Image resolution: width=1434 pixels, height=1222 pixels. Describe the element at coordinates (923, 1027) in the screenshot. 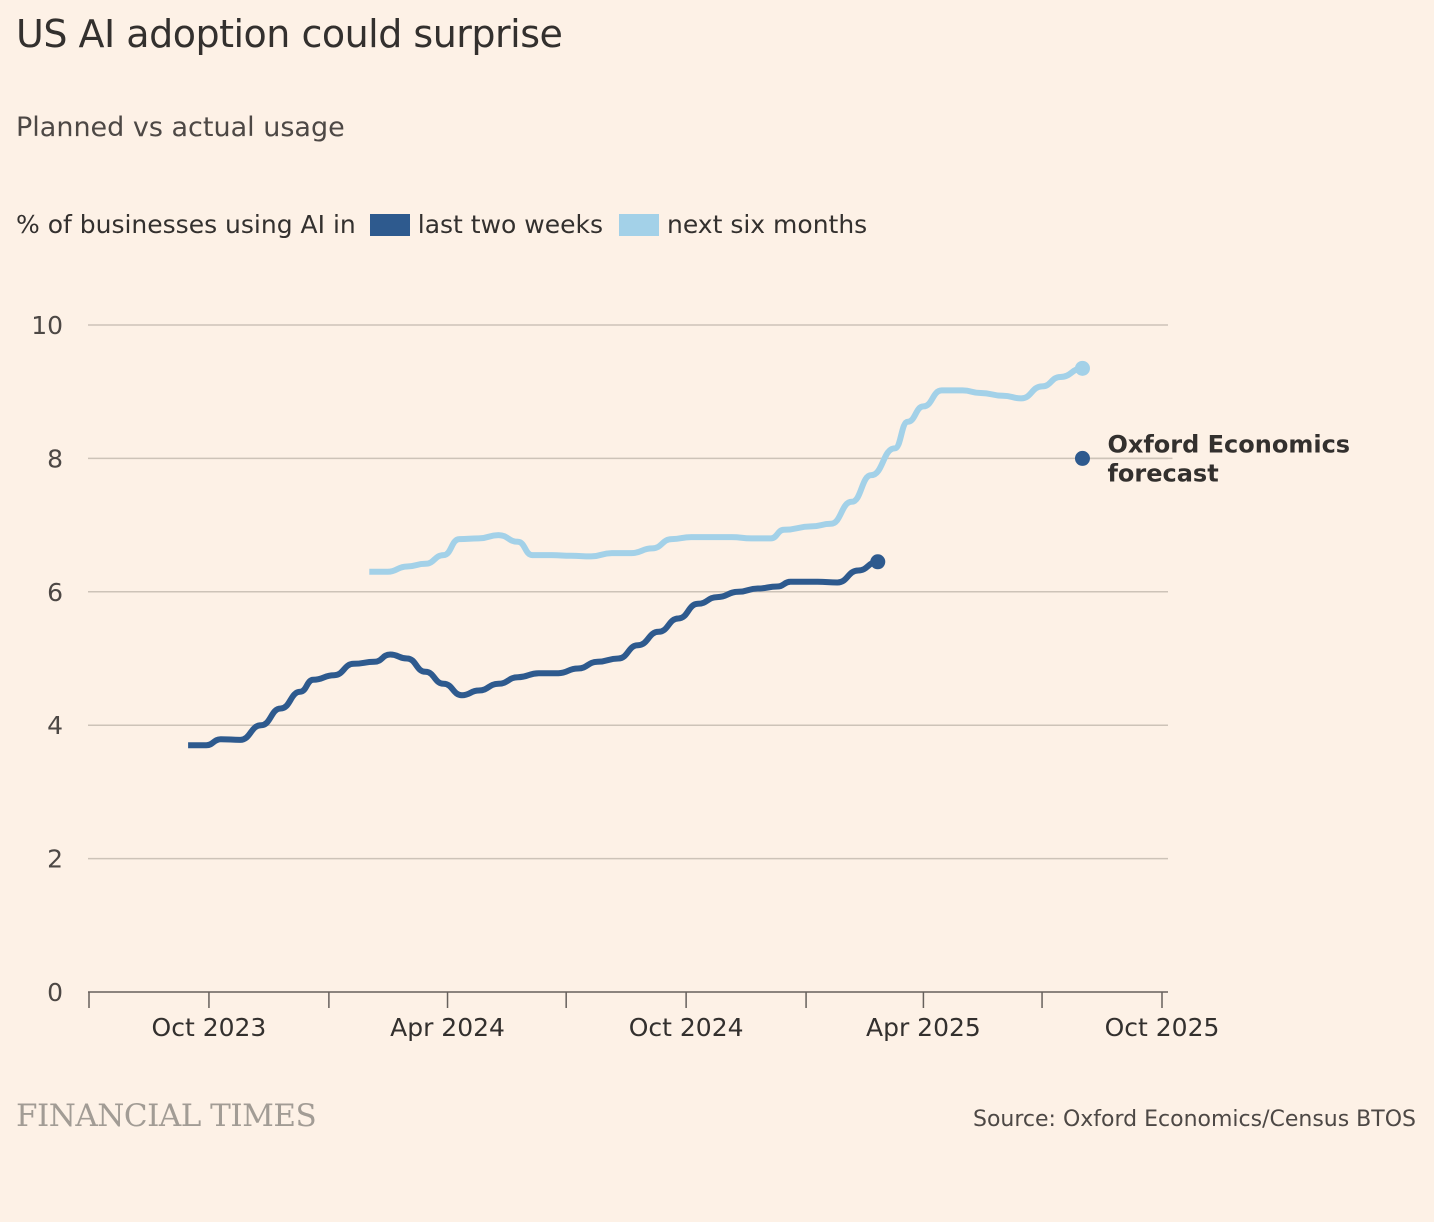

I see `x-tick-label: Apr 2025` at that location.